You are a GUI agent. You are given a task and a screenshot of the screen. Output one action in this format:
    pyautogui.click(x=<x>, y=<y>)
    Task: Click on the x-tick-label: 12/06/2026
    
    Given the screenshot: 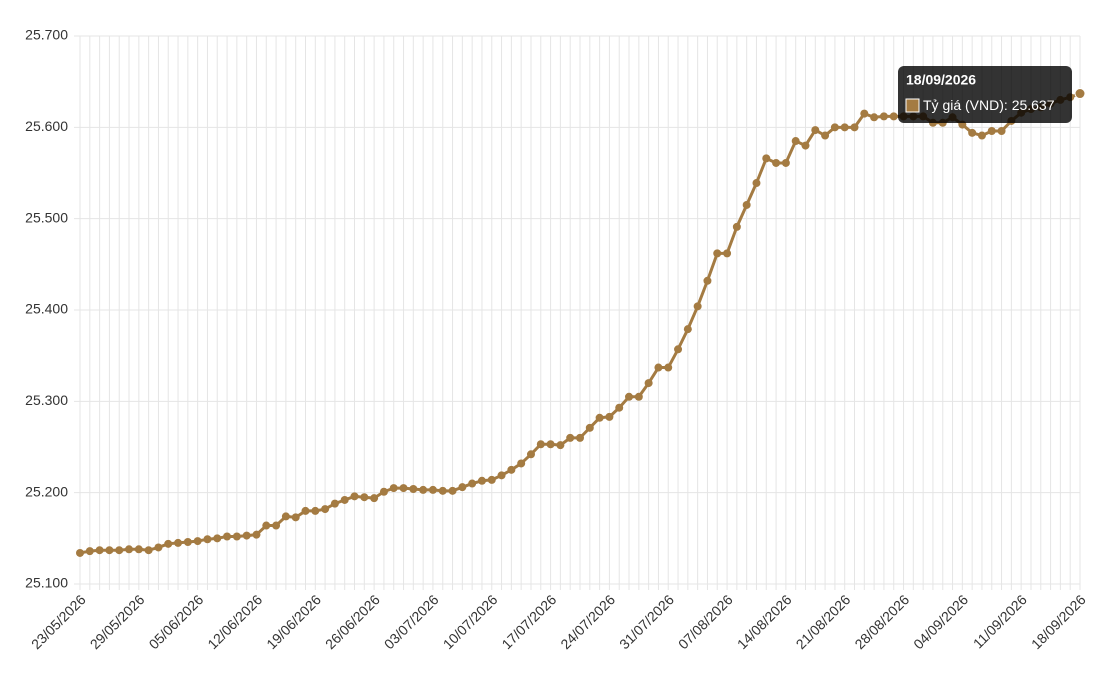 What is the action you would take?
    pyautogui.click(x=234, y=621)
    